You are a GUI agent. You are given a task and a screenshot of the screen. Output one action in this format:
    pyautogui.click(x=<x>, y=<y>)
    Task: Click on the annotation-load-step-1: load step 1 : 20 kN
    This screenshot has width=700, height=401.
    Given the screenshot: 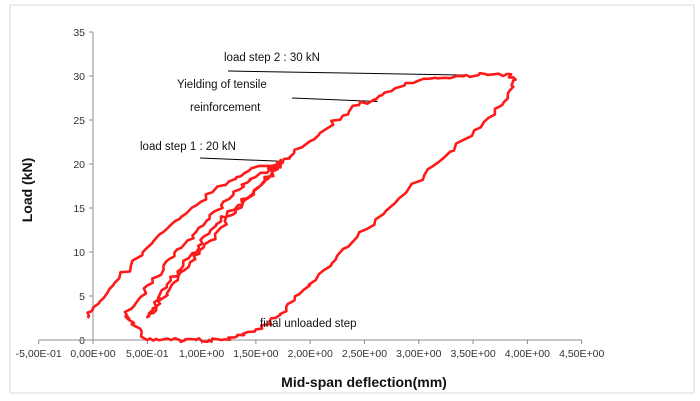 What is the action you would take?
    pyautogui.click(x=188, y=147)
    